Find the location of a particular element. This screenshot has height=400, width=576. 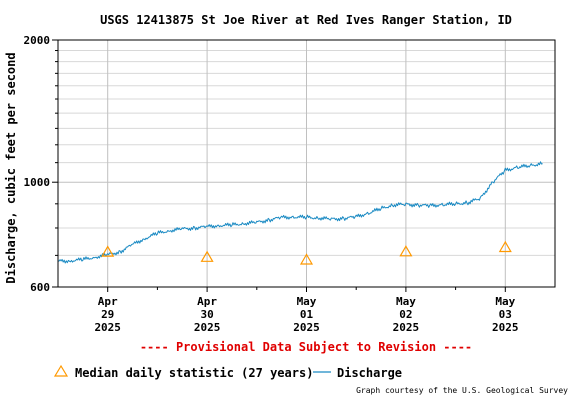

x-tick-label-line2: 29 is located at coordinates (107, 314).